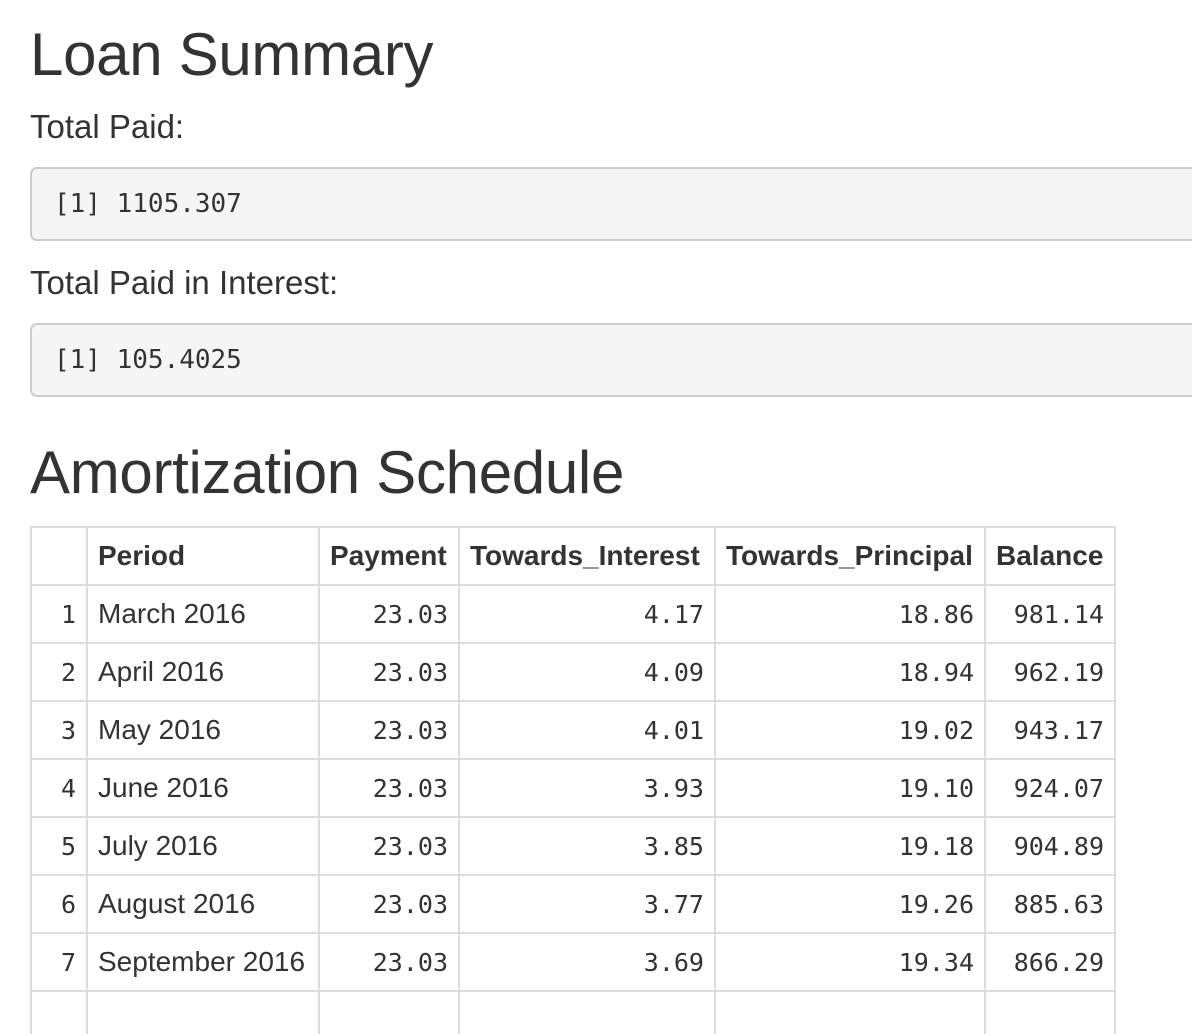 The width and height of the screenshot is (1192, 1034). What do you see at coordinates (59, 556) in the screenshot?
I see `column-header-index` at bounding box center [59, 556].